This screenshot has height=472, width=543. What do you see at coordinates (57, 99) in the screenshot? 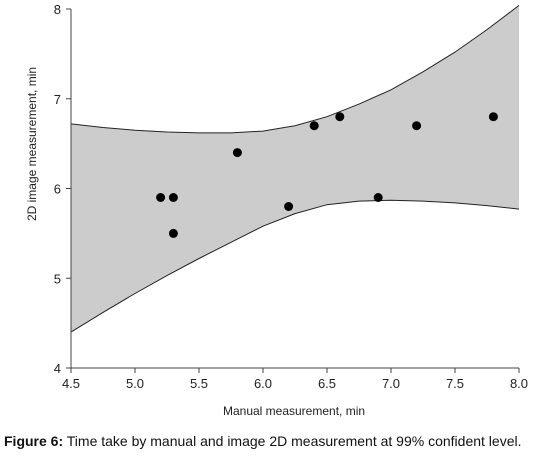
I see `y-tick-label: 7` at bounding box center [57, 99].